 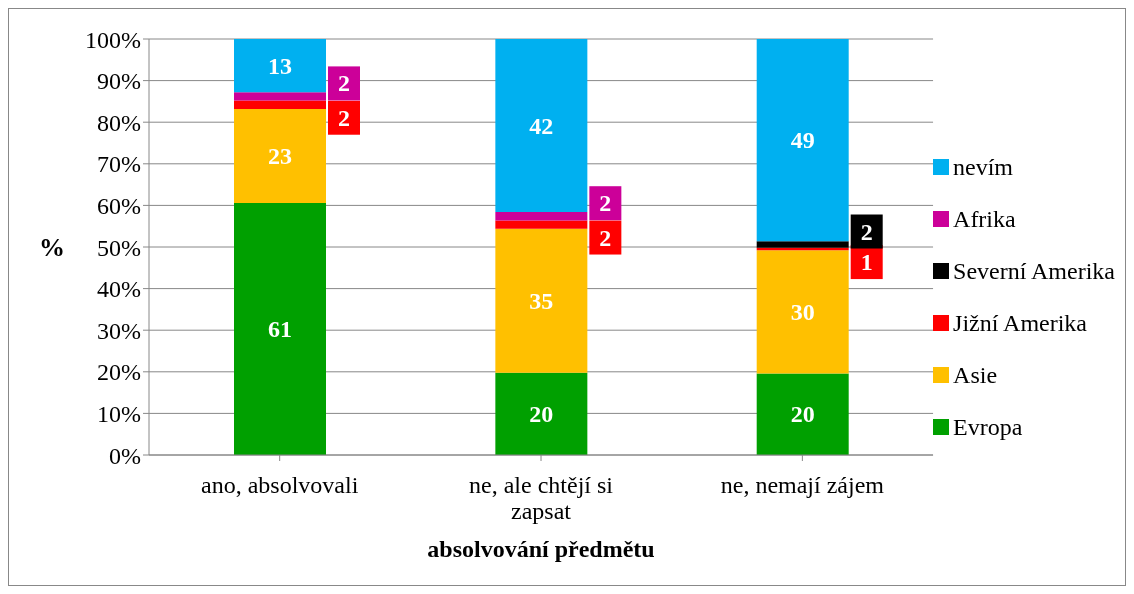 I want to click on legend-label: Afrika, so click(x=984, y=219).